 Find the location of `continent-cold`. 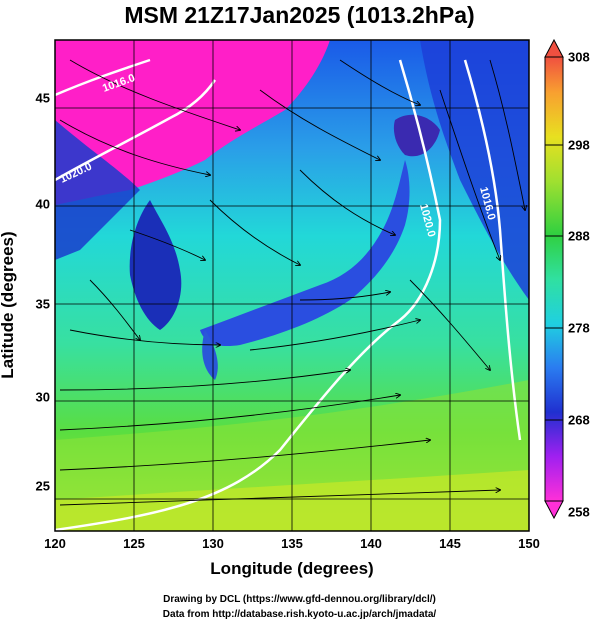

continent-cold is located at coordinates (192, 122).